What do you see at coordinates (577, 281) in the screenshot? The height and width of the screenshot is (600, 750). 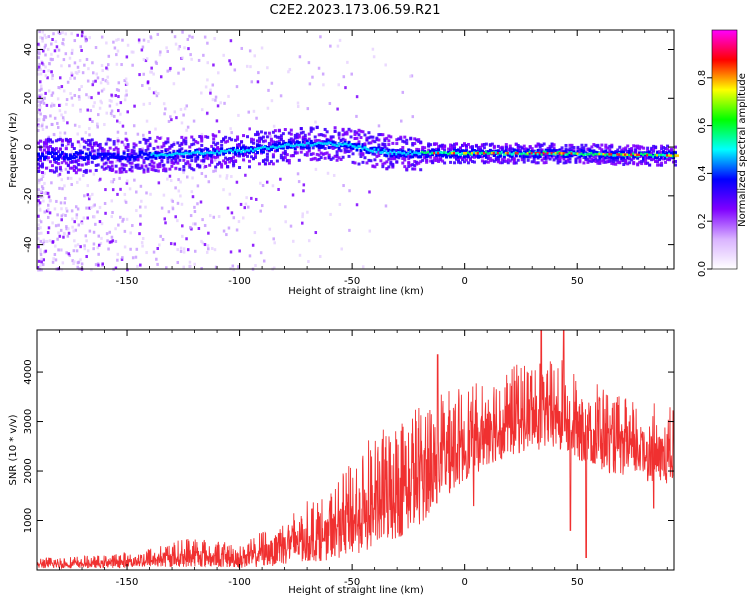 I see `x-tick-label: 50` at bounding box center [577, 281].